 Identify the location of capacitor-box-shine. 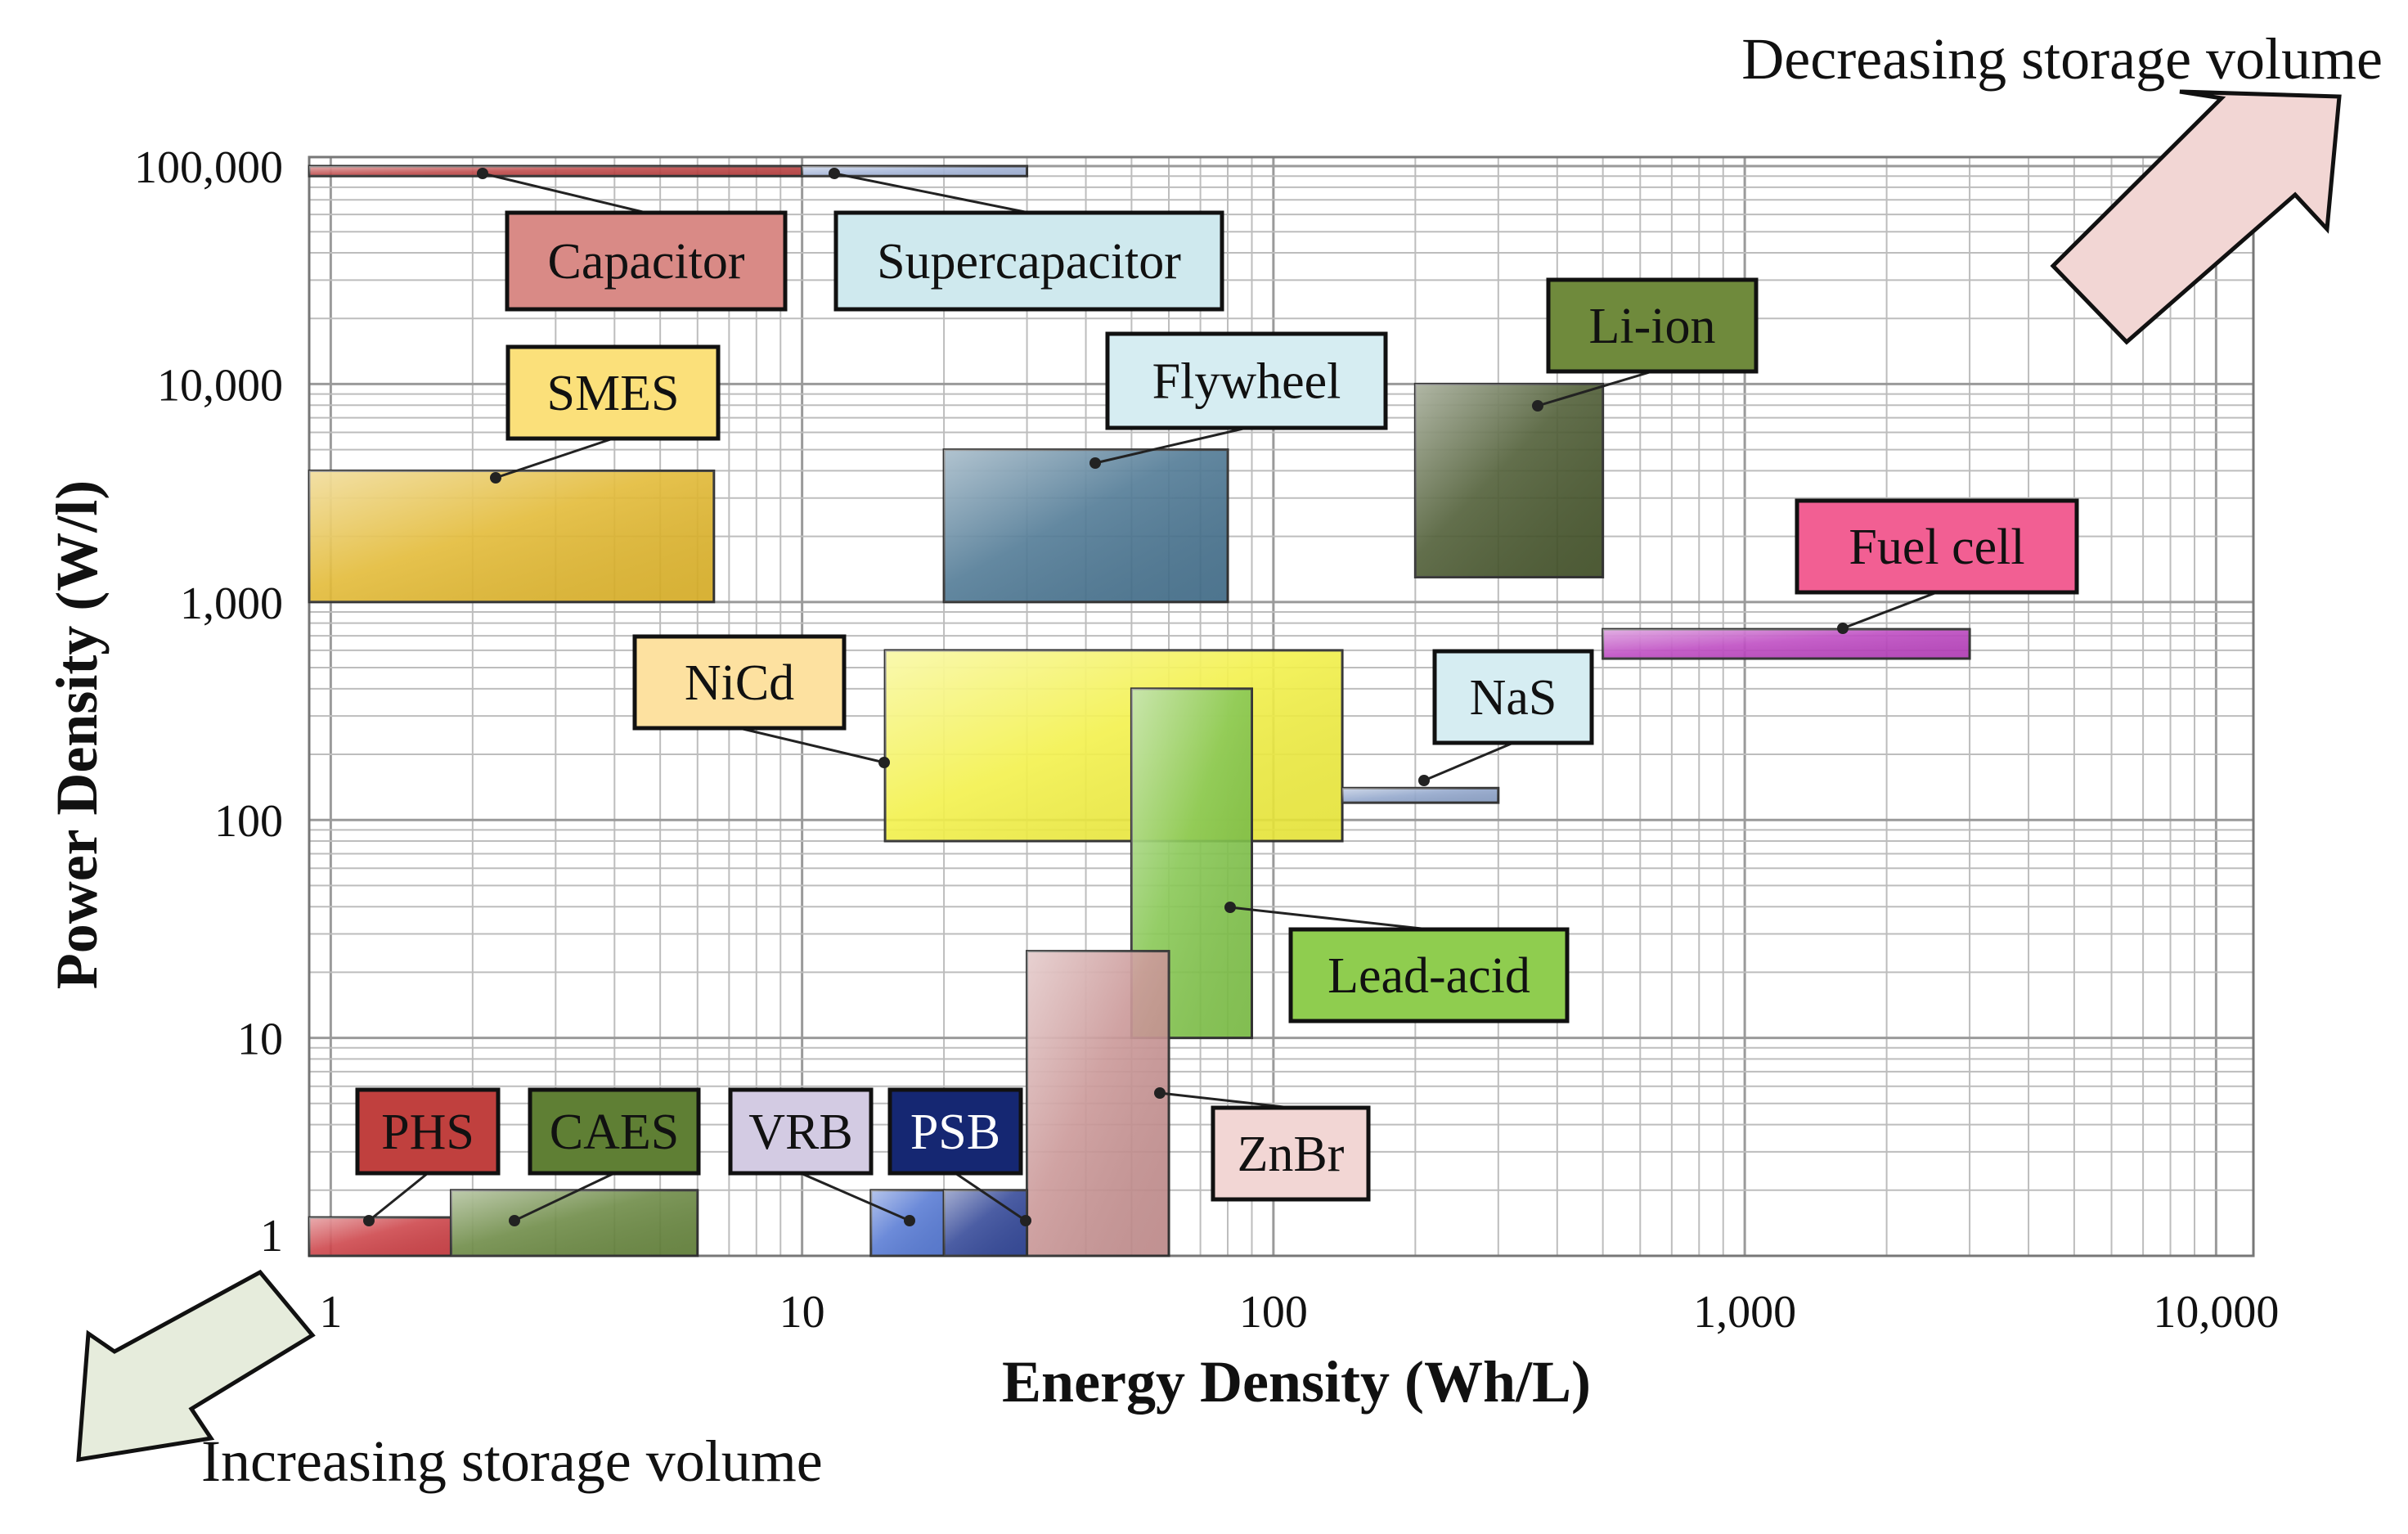
(555, 172).